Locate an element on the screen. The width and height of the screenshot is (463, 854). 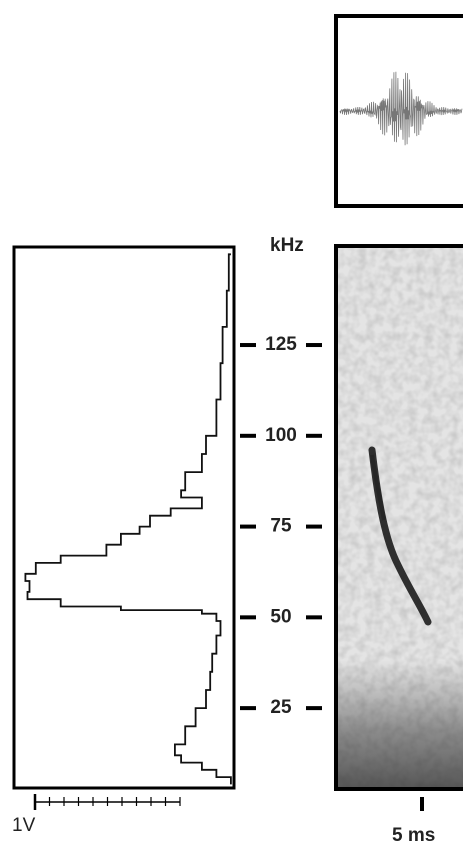
y-tick-label: 100 is located at coordinates (281, 435).